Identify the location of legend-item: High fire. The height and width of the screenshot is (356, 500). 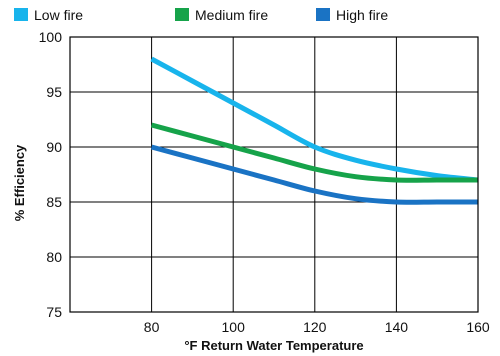
(352, 15).